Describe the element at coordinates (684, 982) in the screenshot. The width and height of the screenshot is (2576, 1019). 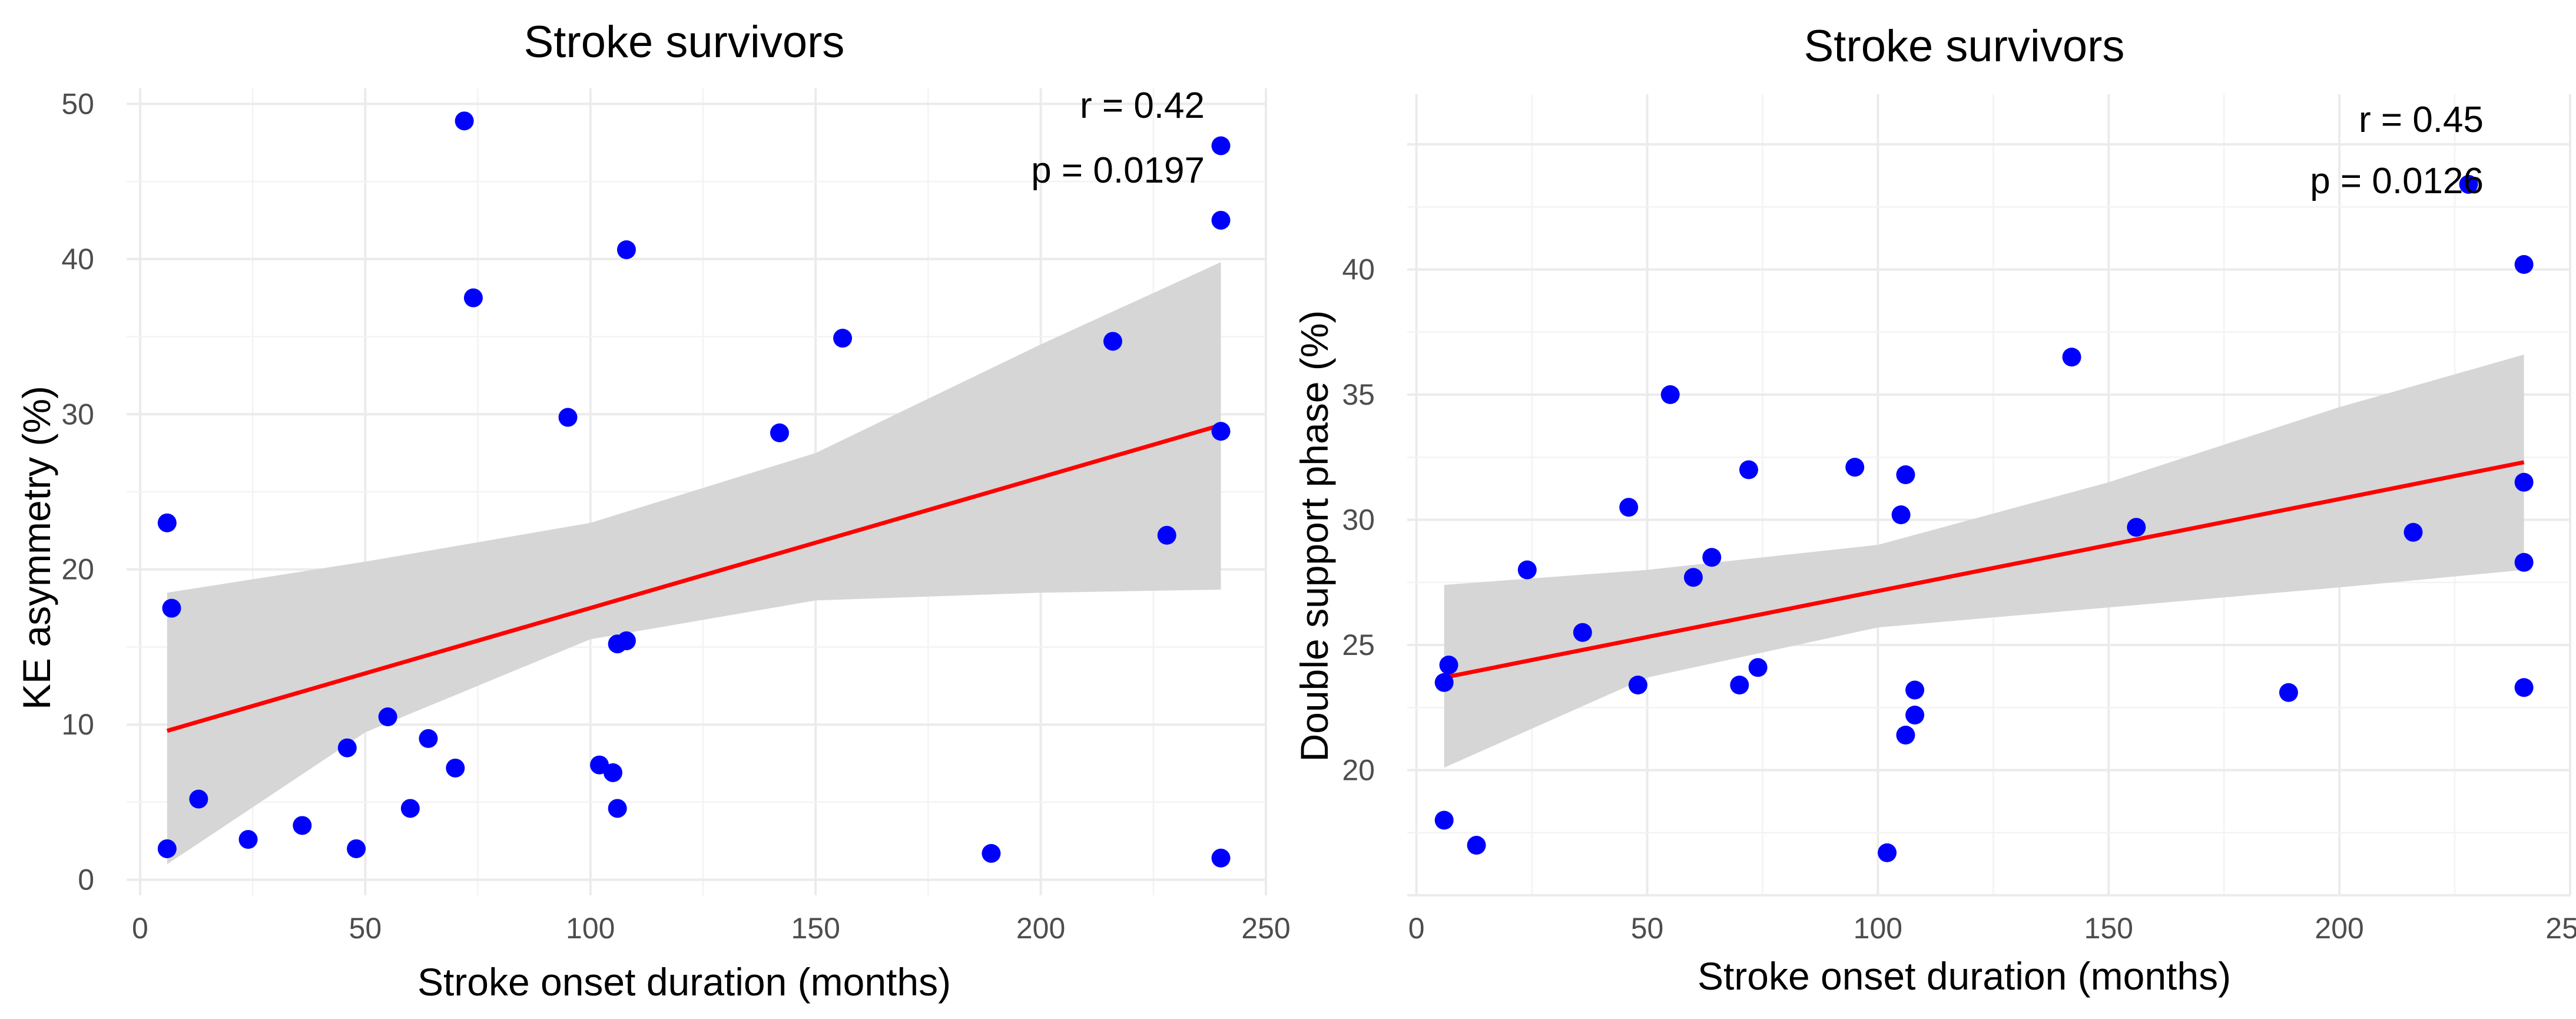
I see `left-x-axis-title: Stroke onset duration (months)` at that location.